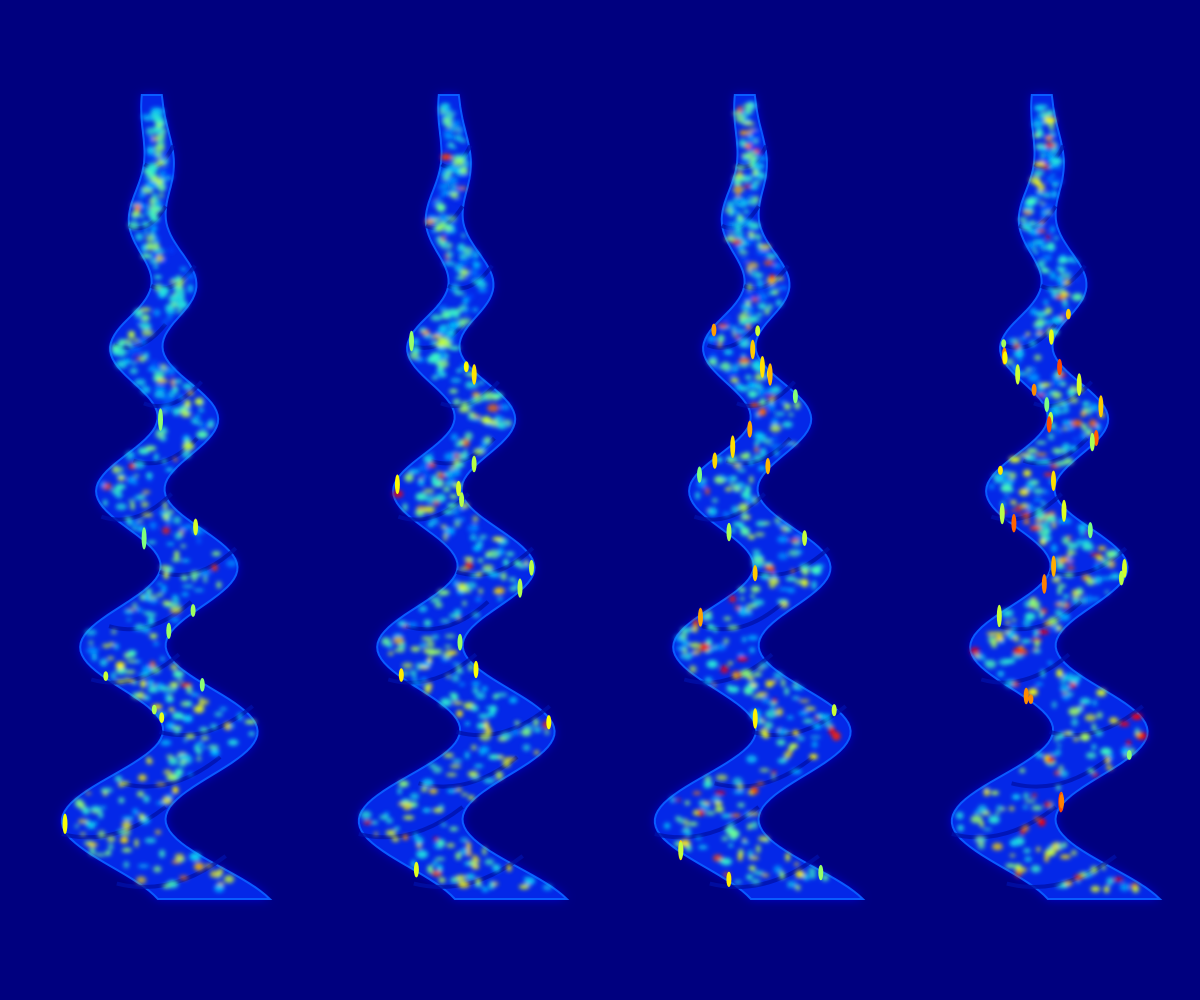 This screenshot has width=1200, height=1000. I want to click on helix-seam, so click(447, 616).